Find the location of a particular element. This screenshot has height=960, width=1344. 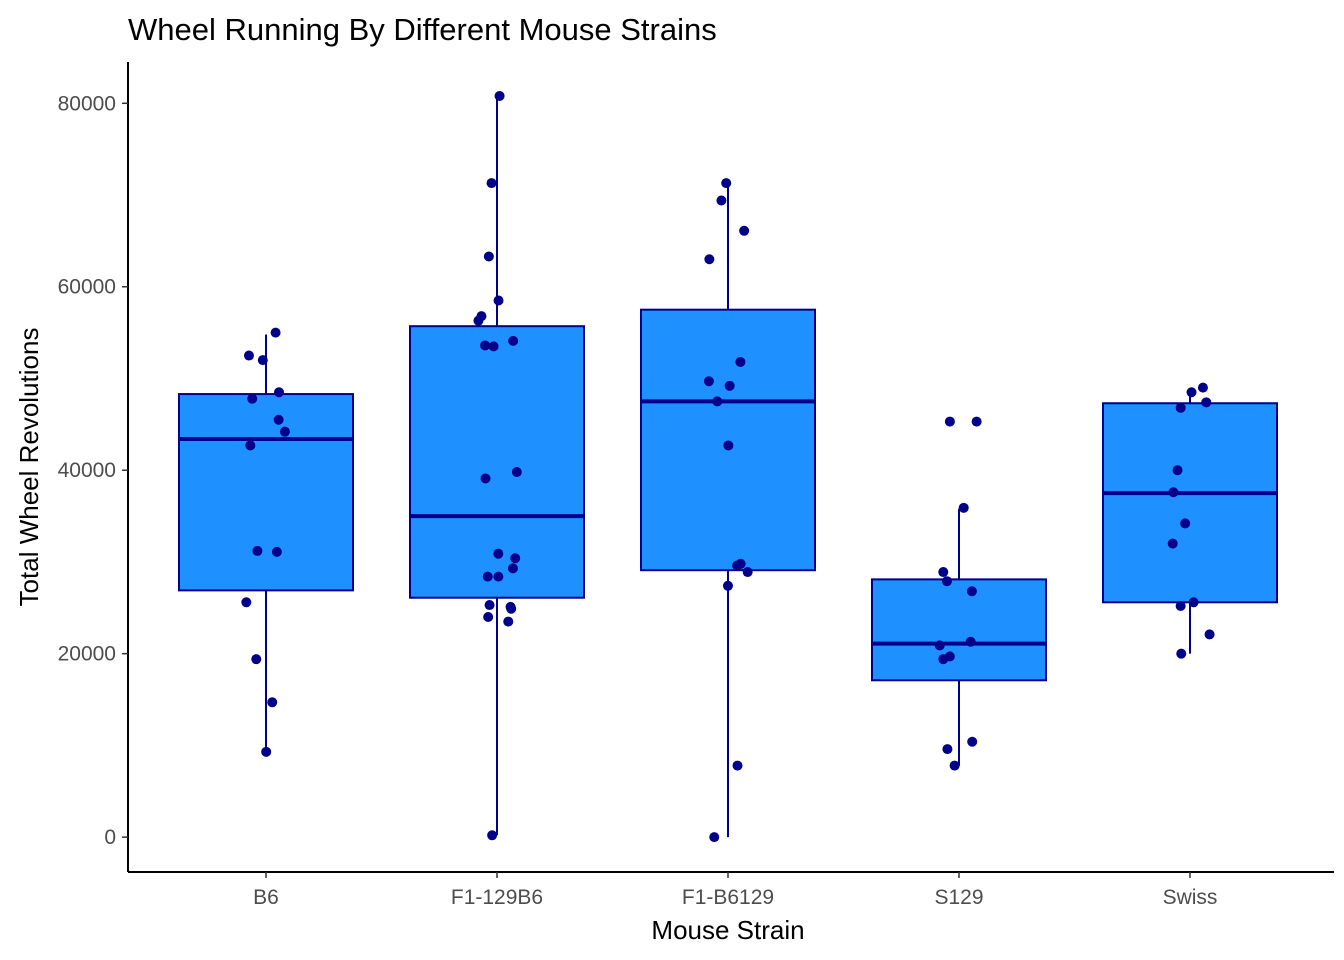

points-f1-b6129 is located at coordinates (728, 510).